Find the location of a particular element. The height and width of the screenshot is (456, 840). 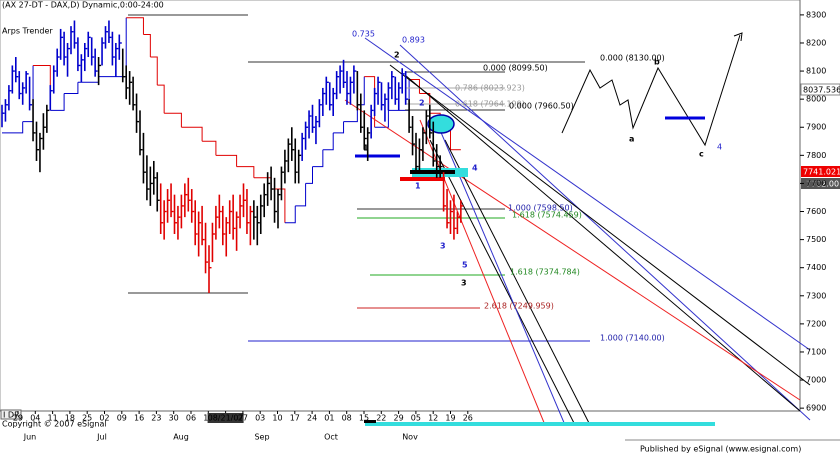

fib-label: 0.000 (7960.50) is located at coordinates (541, 106).